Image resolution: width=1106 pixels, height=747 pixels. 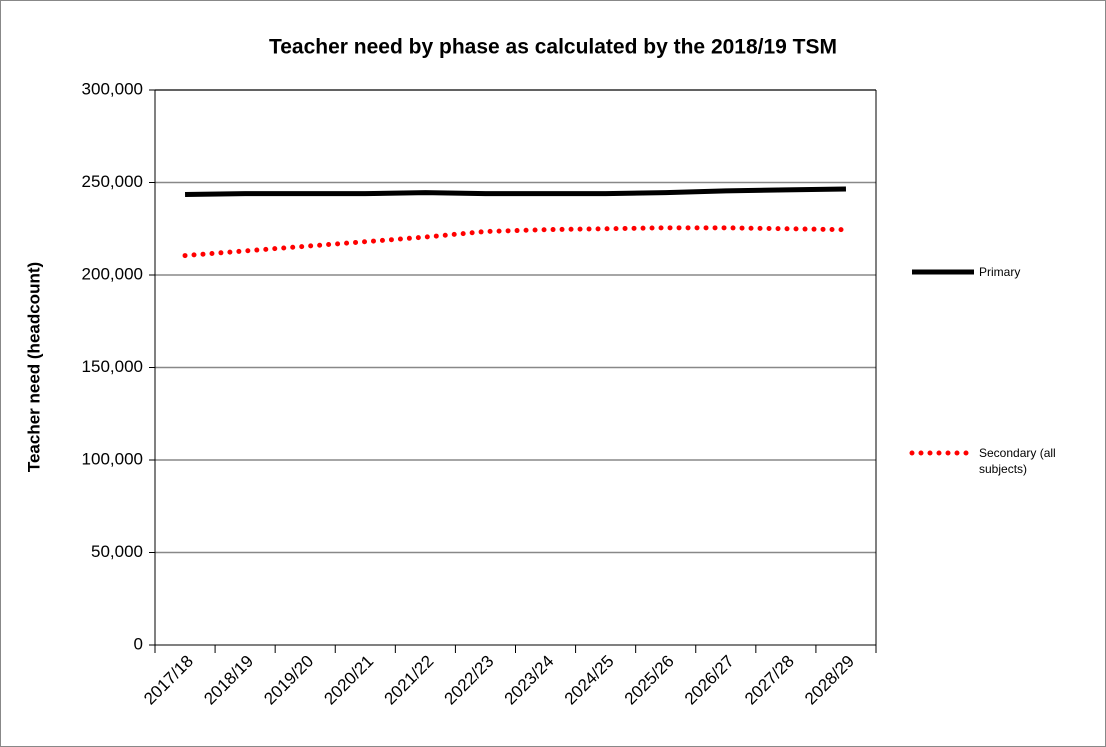 What do you see at coordinates (138, 643) in the screenshot?
I see `y-tick-label: 0` at bounding box center [138, 643].